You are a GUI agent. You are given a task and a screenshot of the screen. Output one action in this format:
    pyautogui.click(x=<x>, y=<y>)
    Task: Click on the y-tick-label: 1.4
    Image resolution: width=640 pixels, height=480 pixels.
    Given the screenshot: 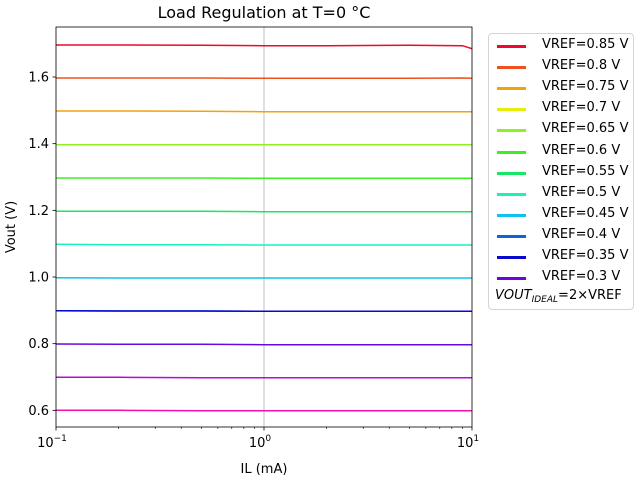 What is the action you would take?
    pyautogui.click(x=38, y=144)
    